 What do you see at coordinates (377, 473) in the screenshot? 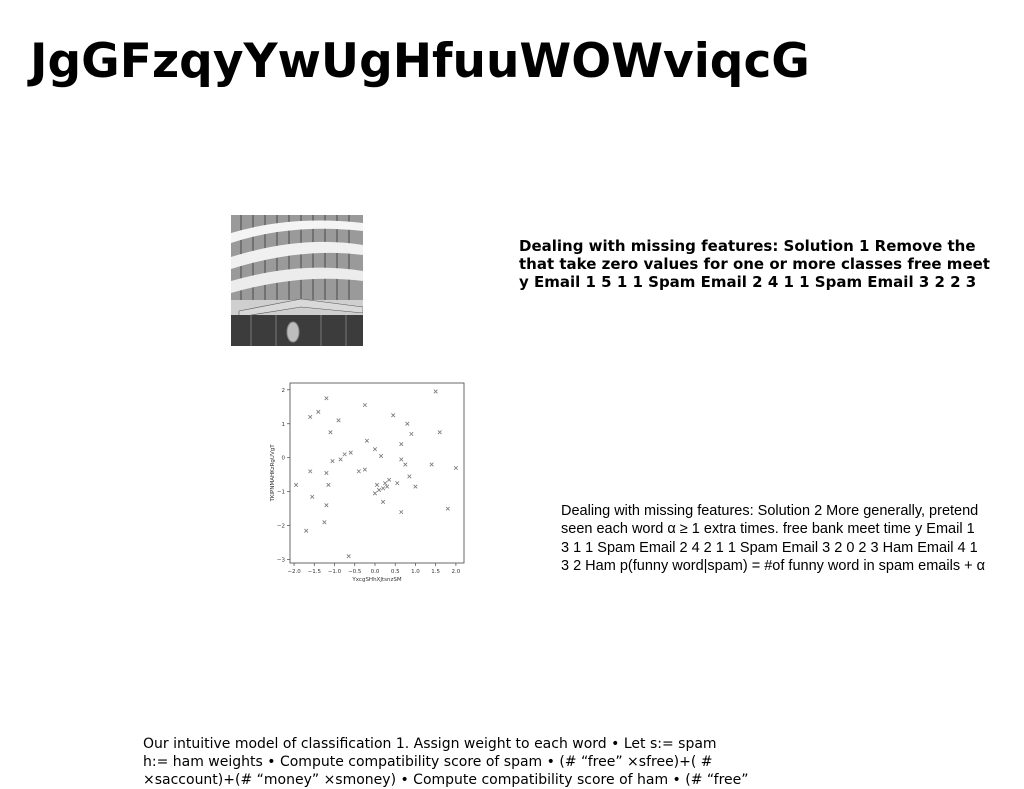
I see `plot-frame` at bounding box center [377, 473].